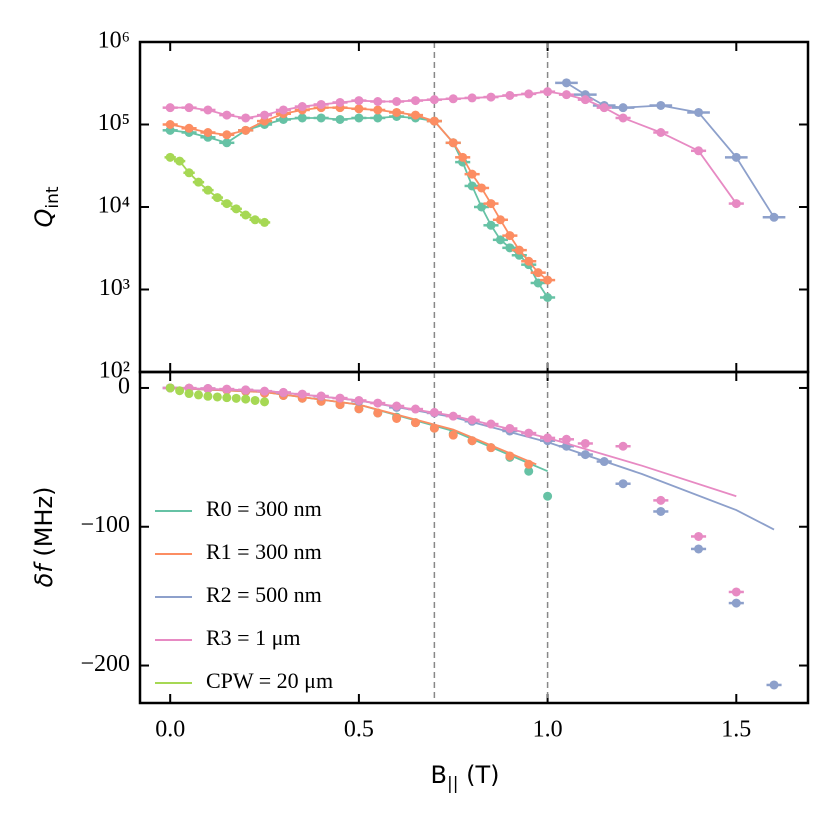 The width and height of the screenshot is (830, 823). I want to click on y-tick-label: 10², so click(114, 371).